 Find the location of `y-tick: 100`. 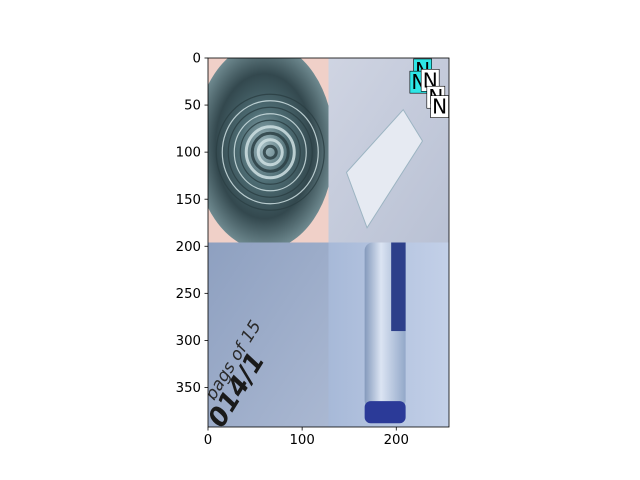

y-tick: 100 is located at coordinates (192, 153).